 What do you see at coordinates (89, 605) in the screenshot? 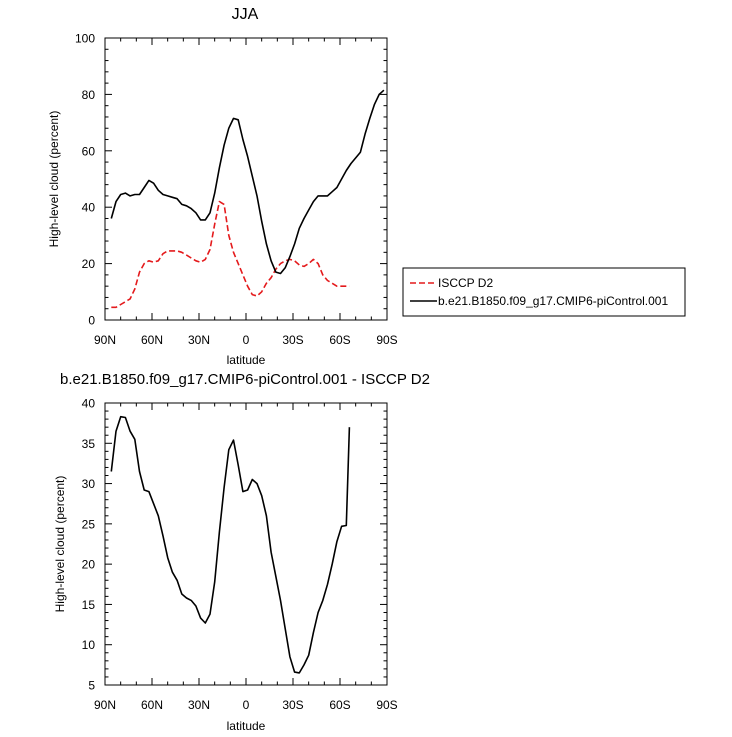
I see `y-tick-label: 15` at bounding box center [89, 605].